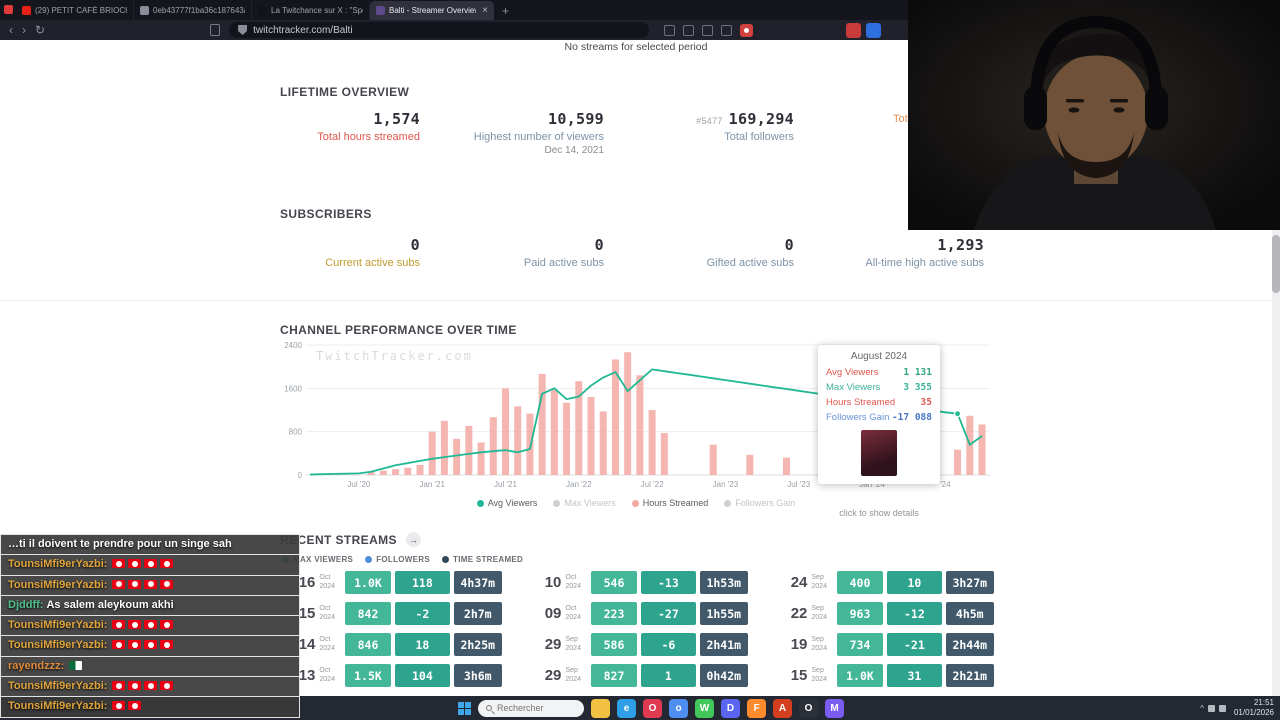 The width and height of the screenshot is (1280, 720). I want to click on taskbar-search, so click(531, 708).